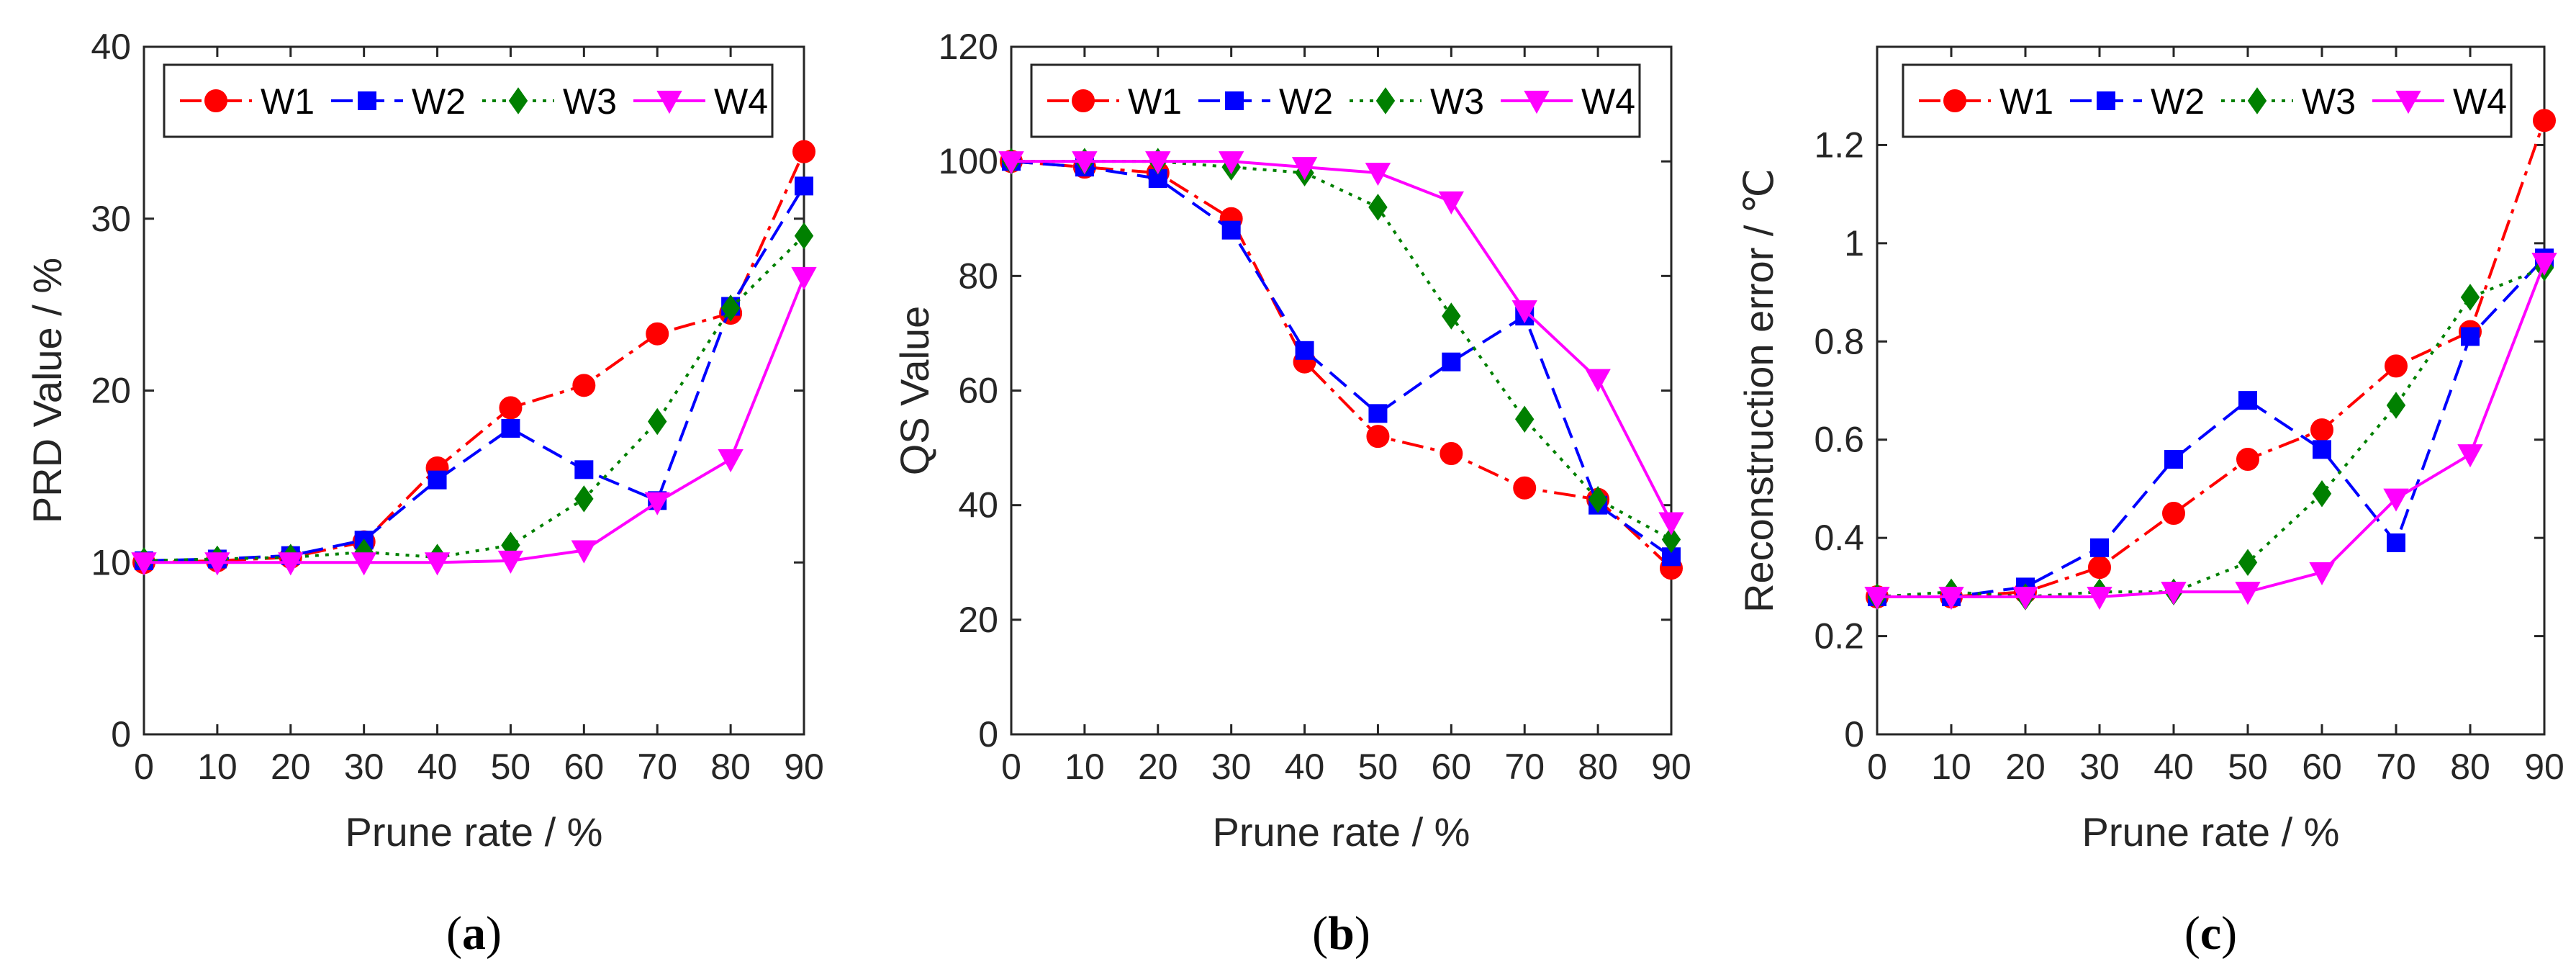  Describe the element at coordinates (730, 767) in the screenshot. I see `x-tick-label: 80` at that location.